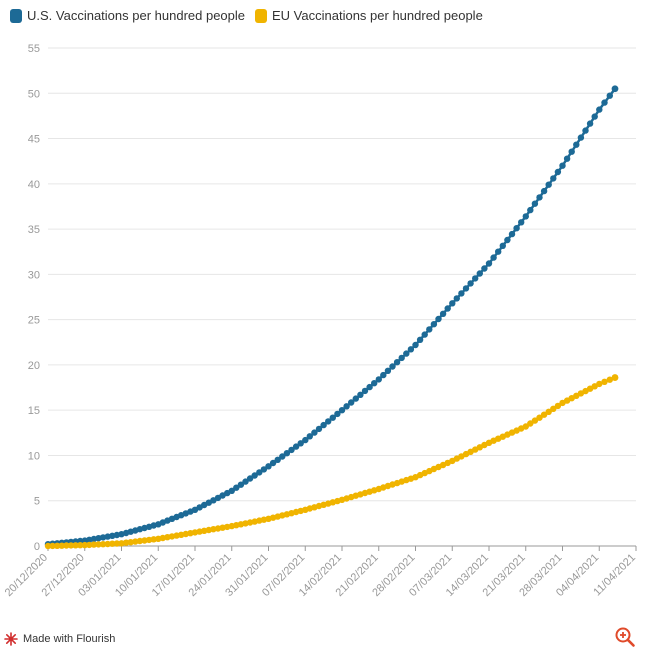 The height and width of the screenshot is (656, 650). I want to click on zoom-in-icon, so click(625, 637).